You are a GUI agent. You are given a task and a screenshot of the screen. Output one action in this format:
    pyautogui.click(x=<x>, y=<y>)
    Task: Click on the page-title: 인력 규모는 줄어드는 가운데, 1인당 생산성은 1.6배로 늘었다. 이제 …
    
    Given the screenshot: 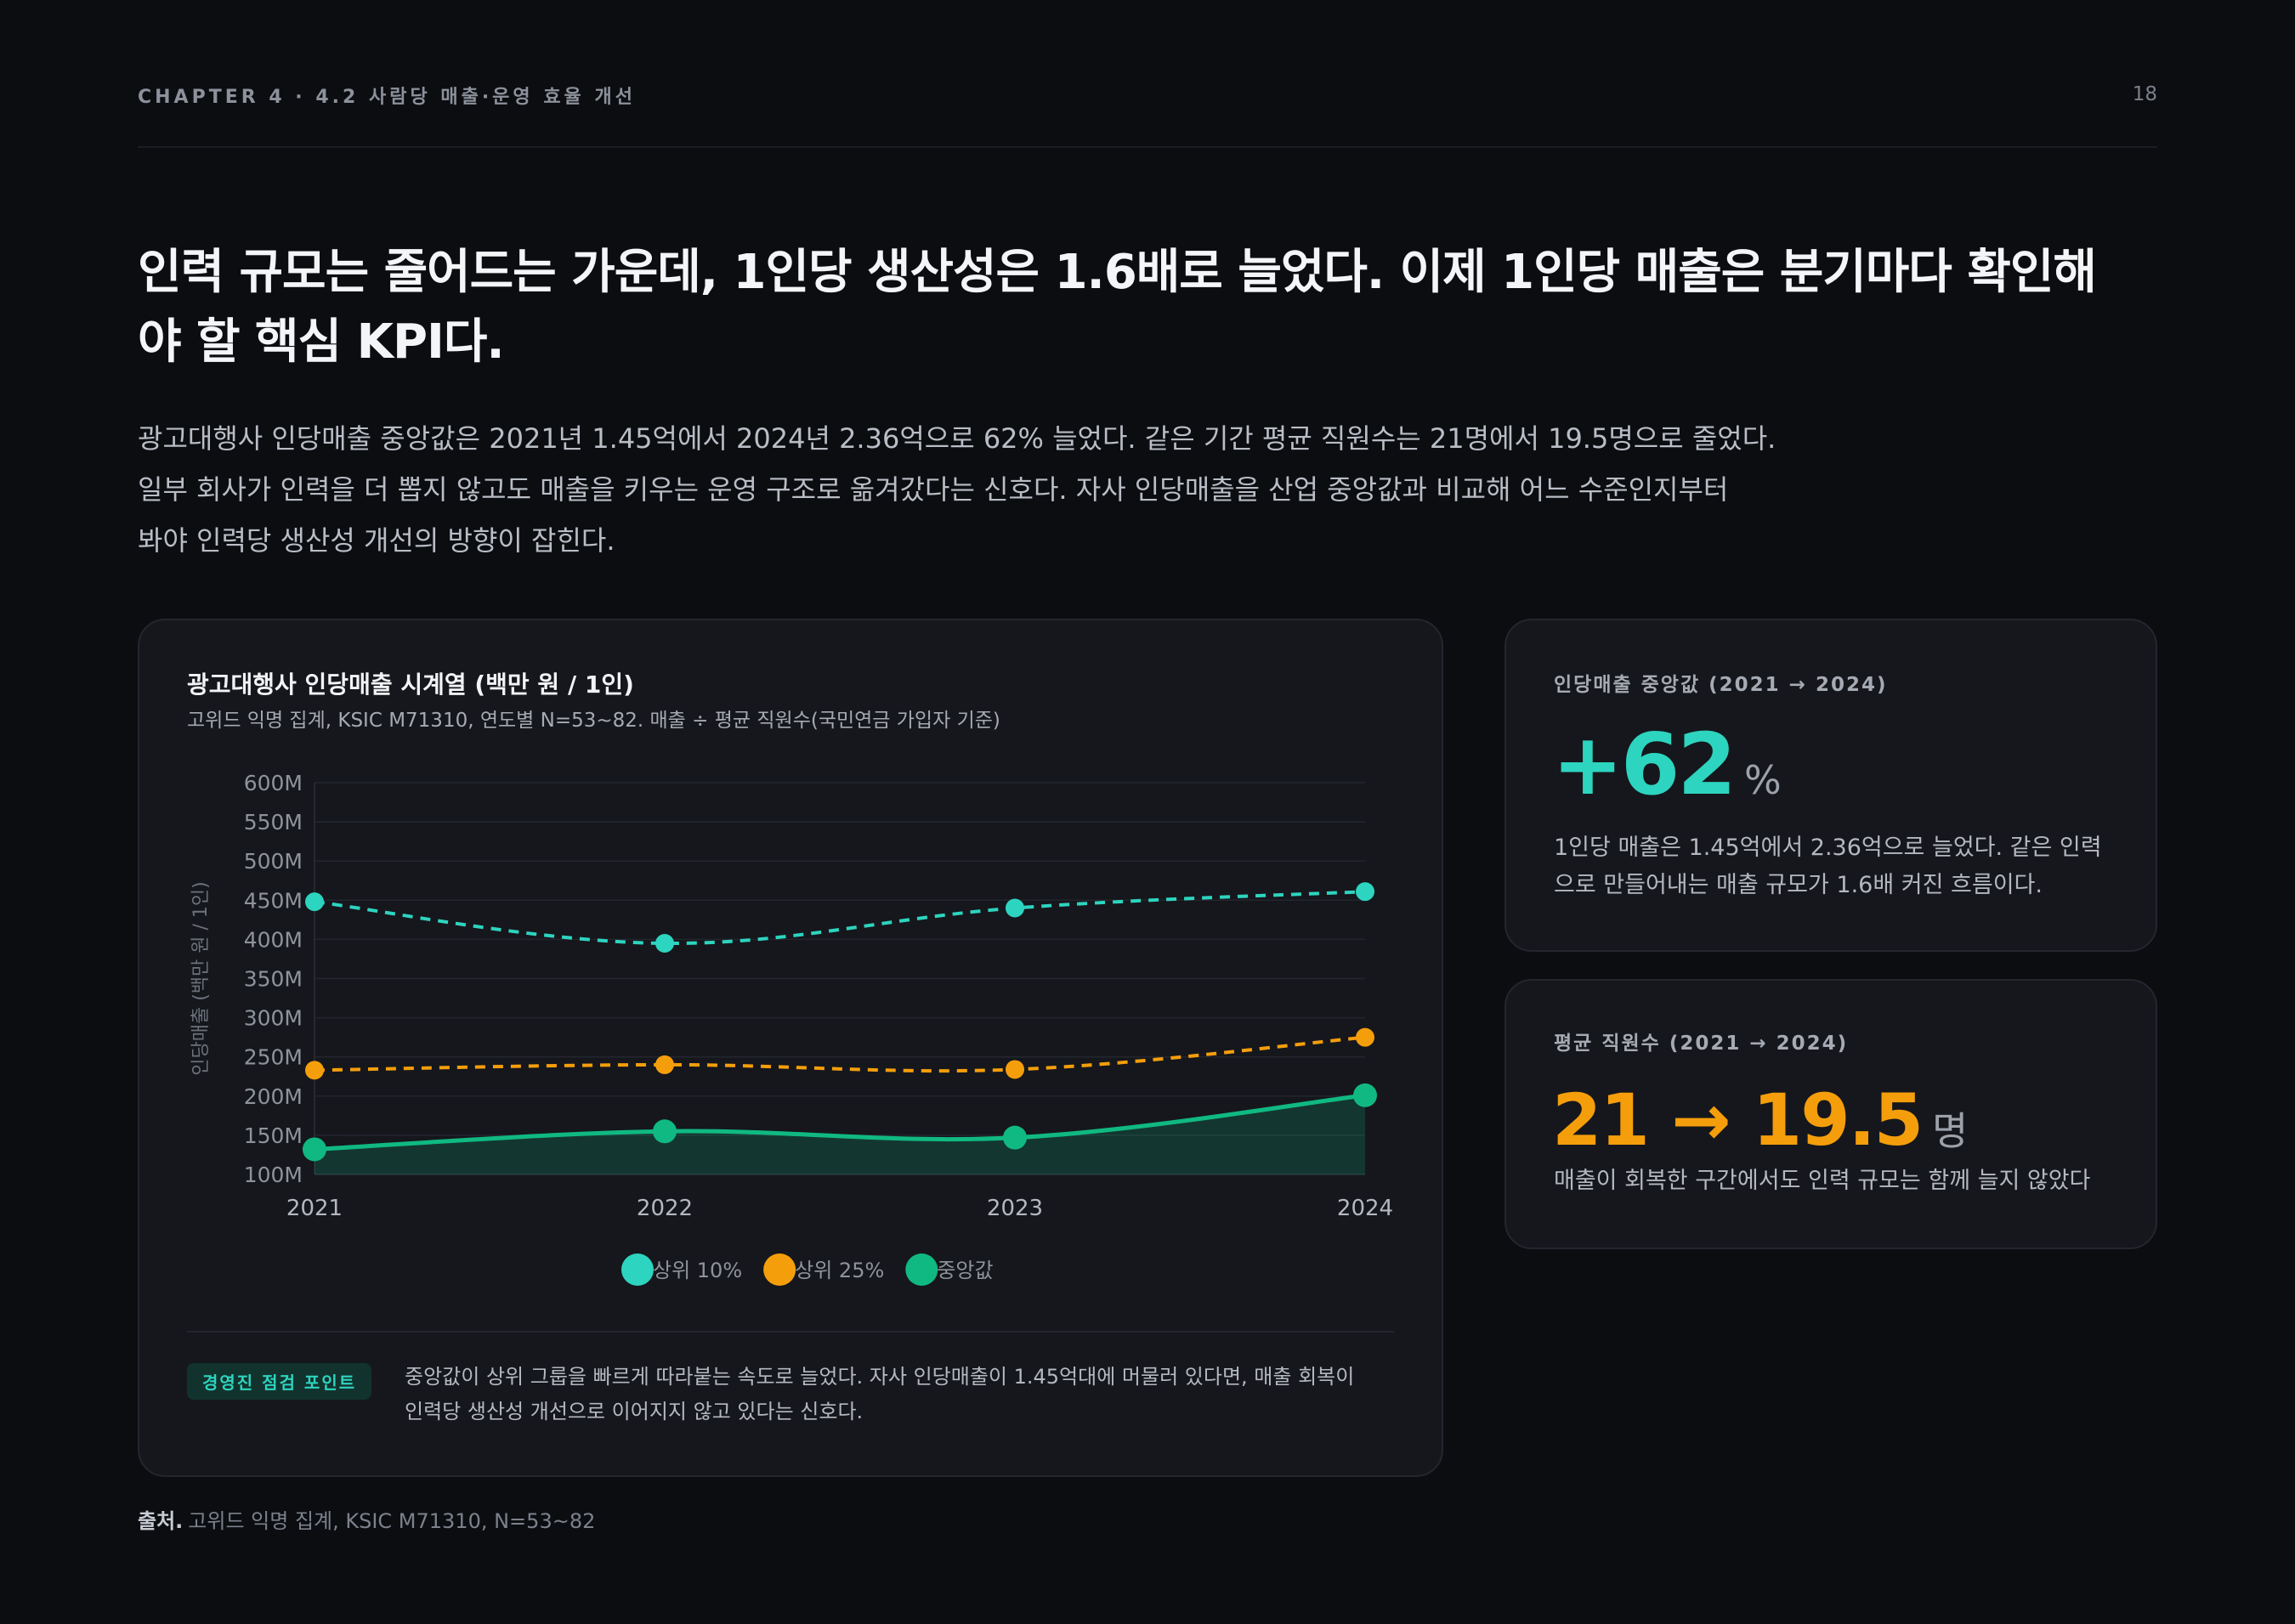 What is the action you would take?
    pyautogui.click(x=1149, y=307)
    